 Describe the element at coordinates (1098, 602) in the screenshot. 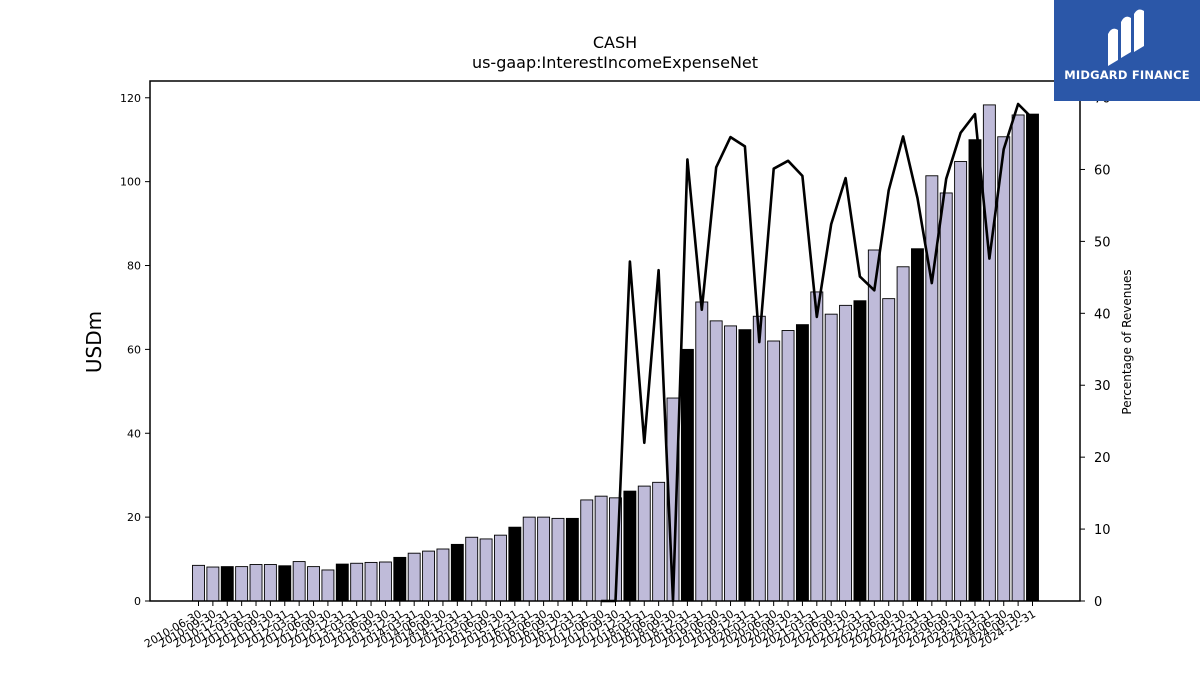

I see `y-right-tick-label: 0` at that location.